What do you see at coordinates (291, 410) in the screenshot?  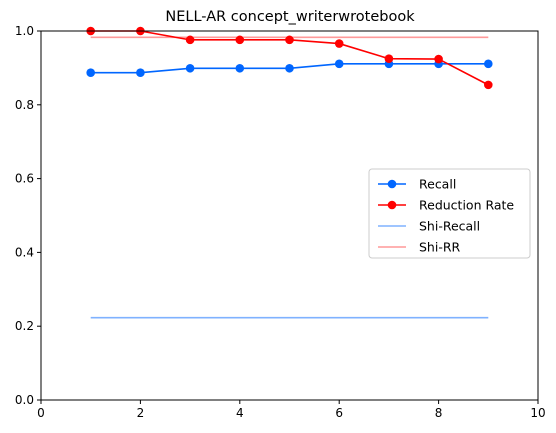 I see `x-axis: 0 2 4 6 8 10` at bounding box center [291, 410].